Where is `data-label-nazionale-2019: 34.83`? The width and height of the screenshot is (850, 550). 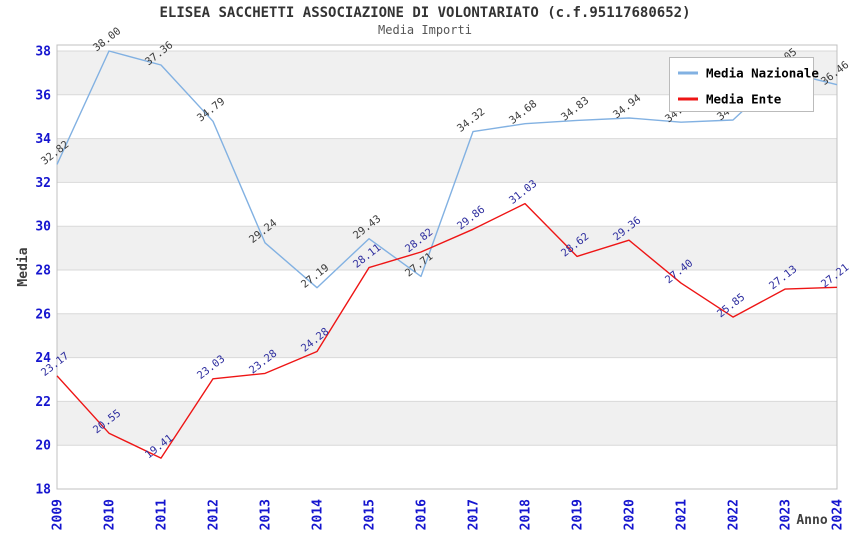
data-label-nazionale-2019: 34.83 is located at coordinates (575, 109).